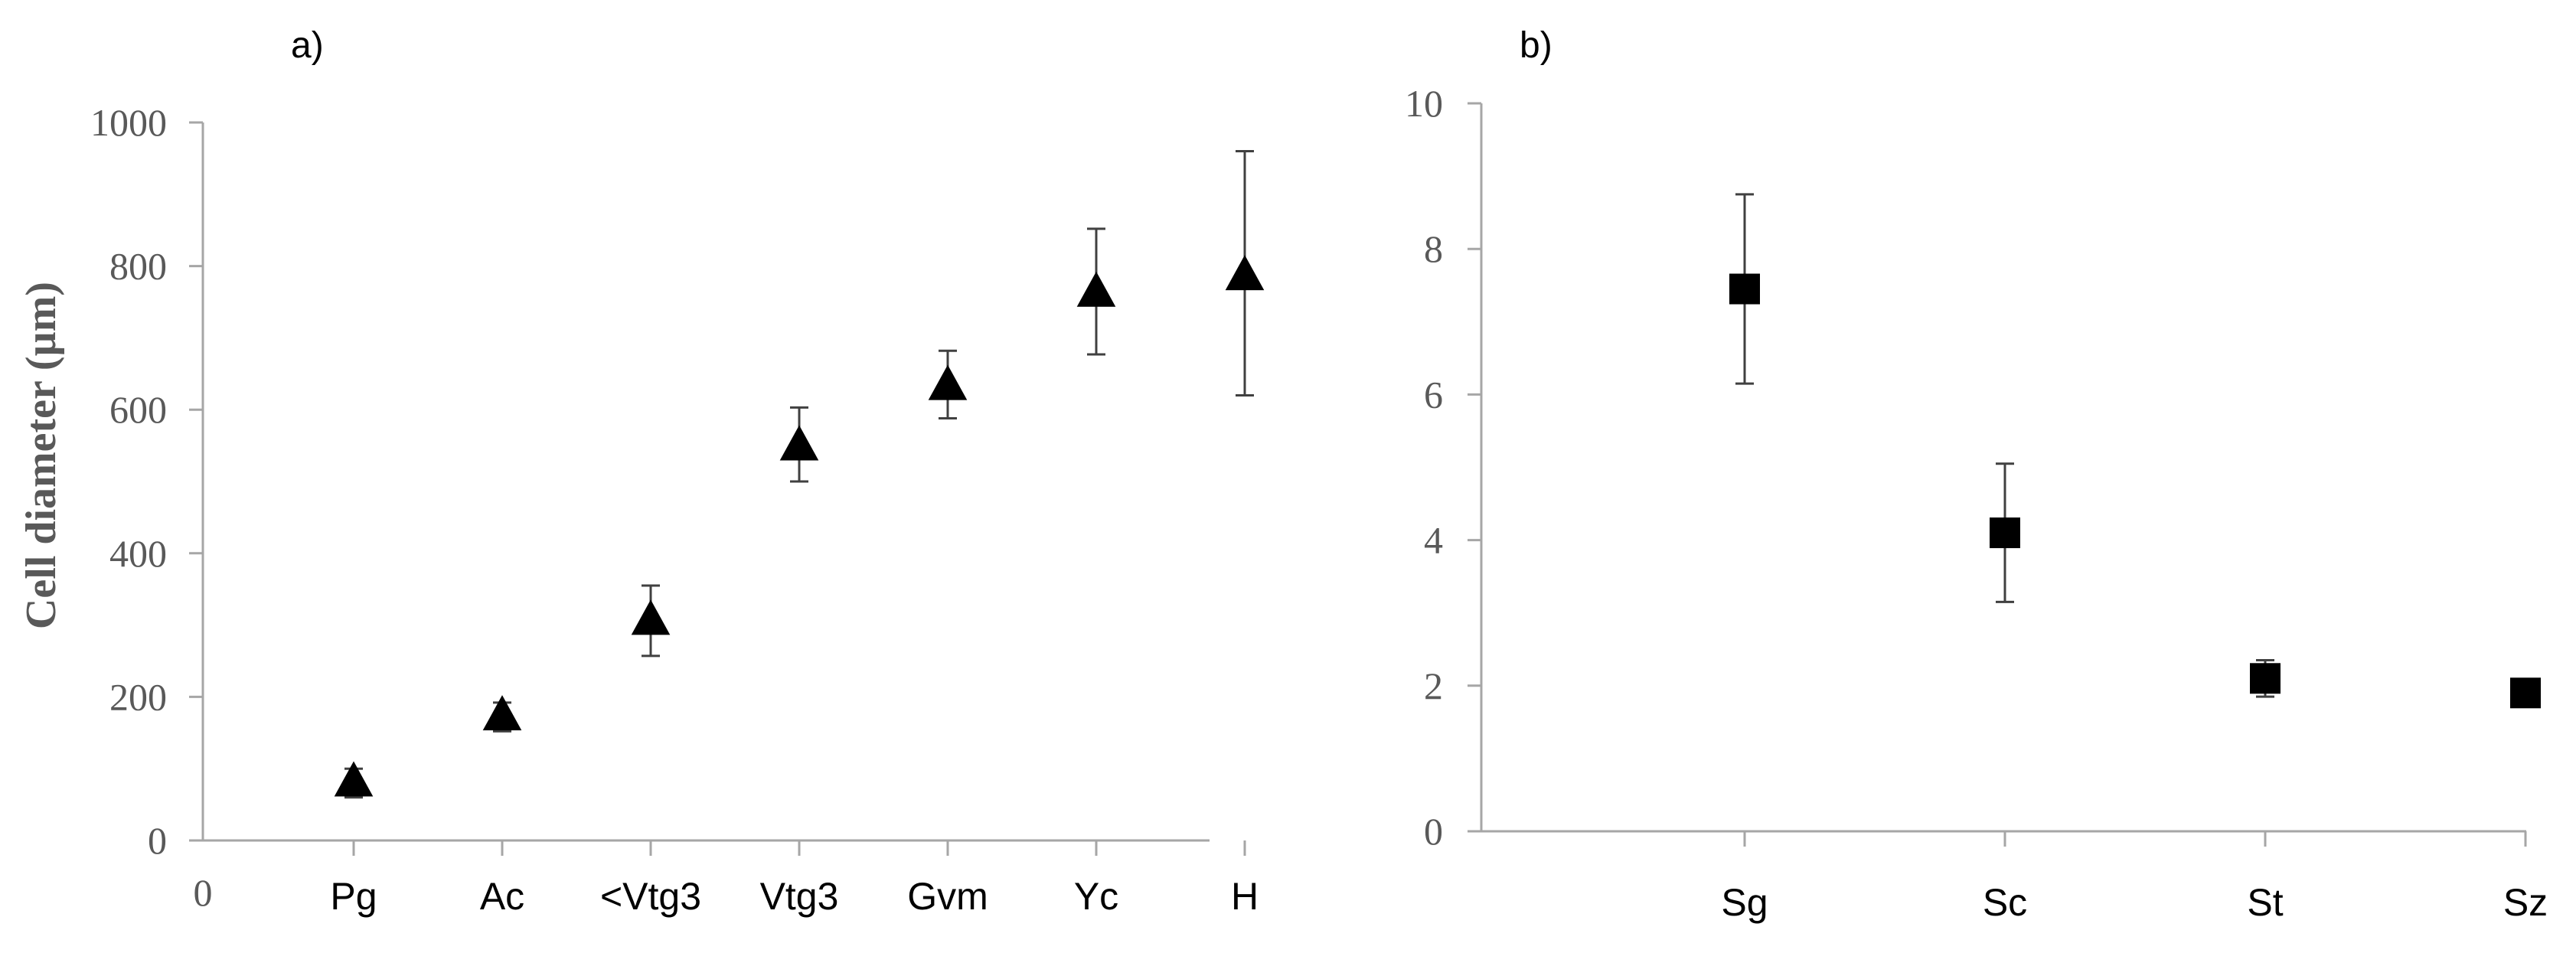 The height and width of the screenshot is (966, 2576). What do you see at coordinates (1433, 394) in the screenshot?
I see `panel-b-y-tick-label: 6` at bounding box center [1433, 394].